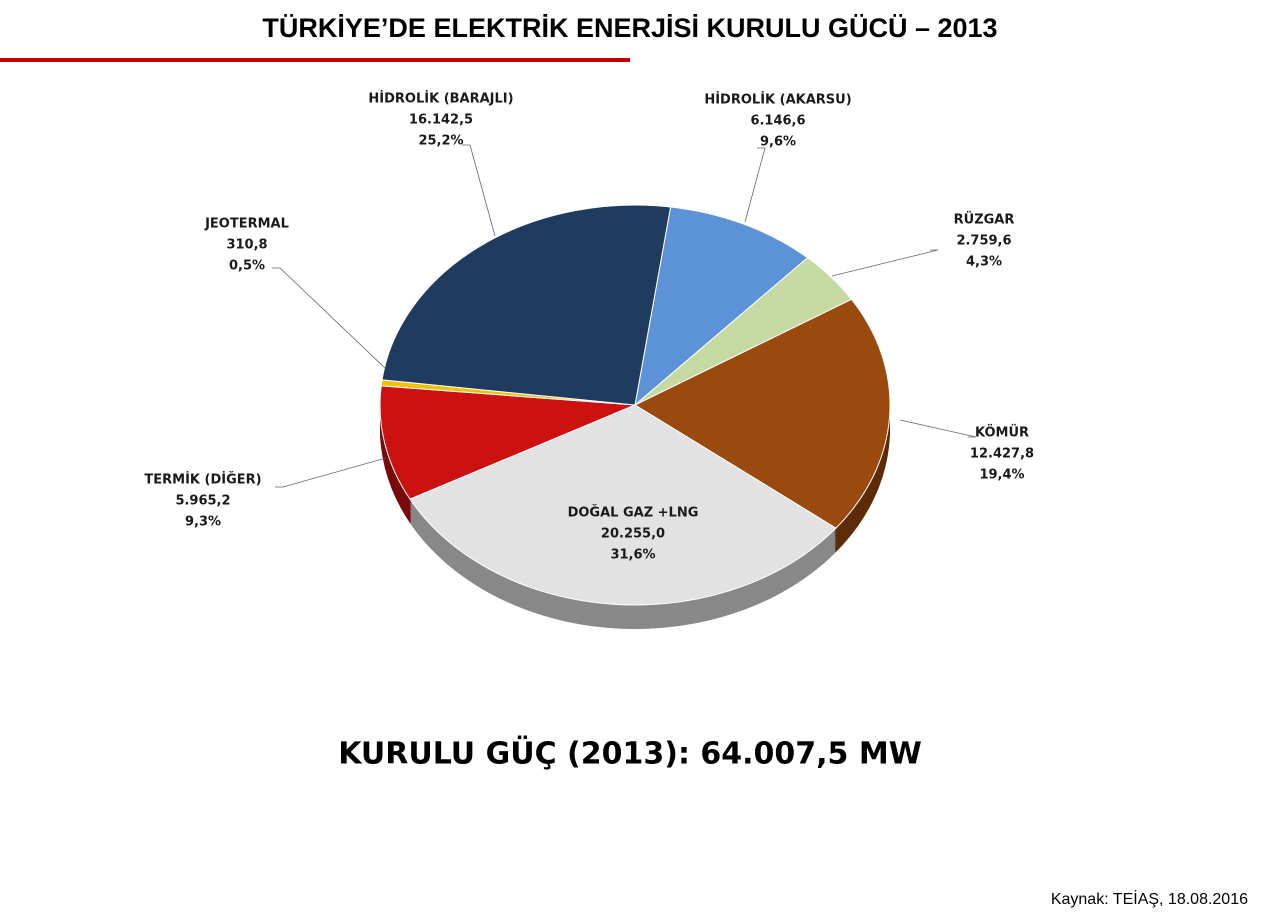  What do you see at coordinates (633, 534) in the screenshot?
I see `value-label: 20.255,0` at bounding box center [633, 534].